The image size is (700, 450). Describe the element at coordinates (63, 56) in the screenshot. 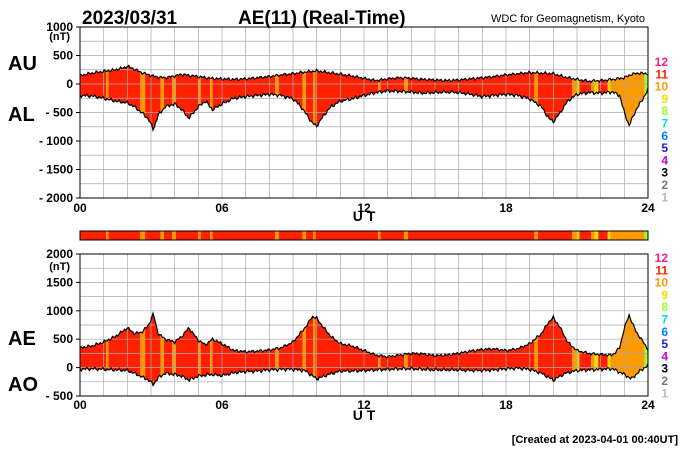

I see `y-tick-label: 500` at that location.